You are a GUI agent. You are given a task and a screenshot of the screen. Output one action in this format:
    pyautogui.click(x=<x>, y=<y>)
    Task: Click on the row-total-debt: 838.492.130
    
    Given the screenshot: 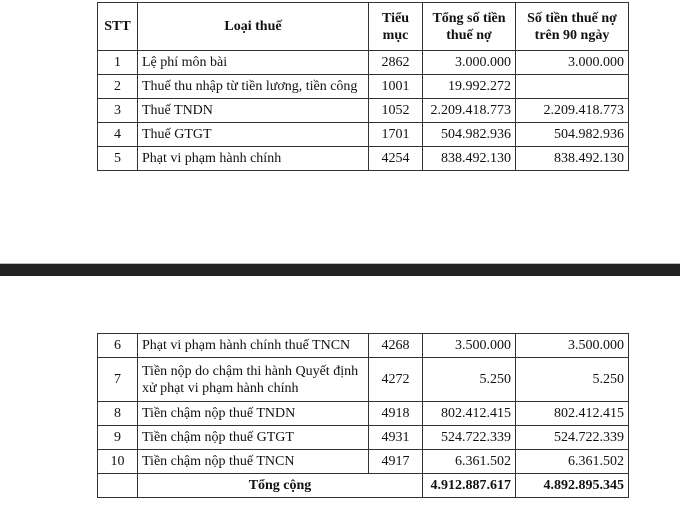 What is the action you would take?
    pyautogui.click(x=469, y=158)
    